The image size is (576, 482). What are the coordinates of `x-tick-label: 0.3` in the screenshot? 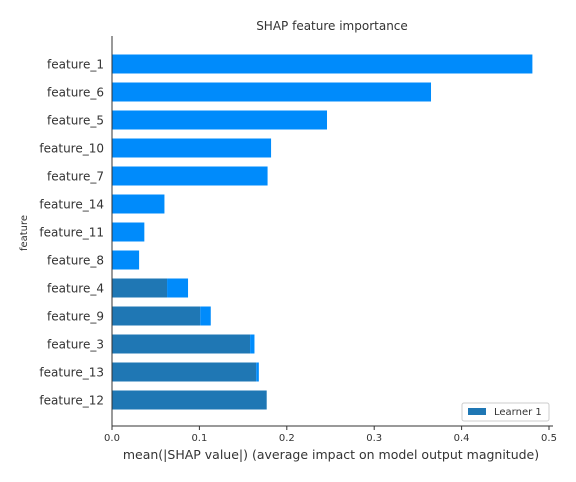 It's located at (374, 438).